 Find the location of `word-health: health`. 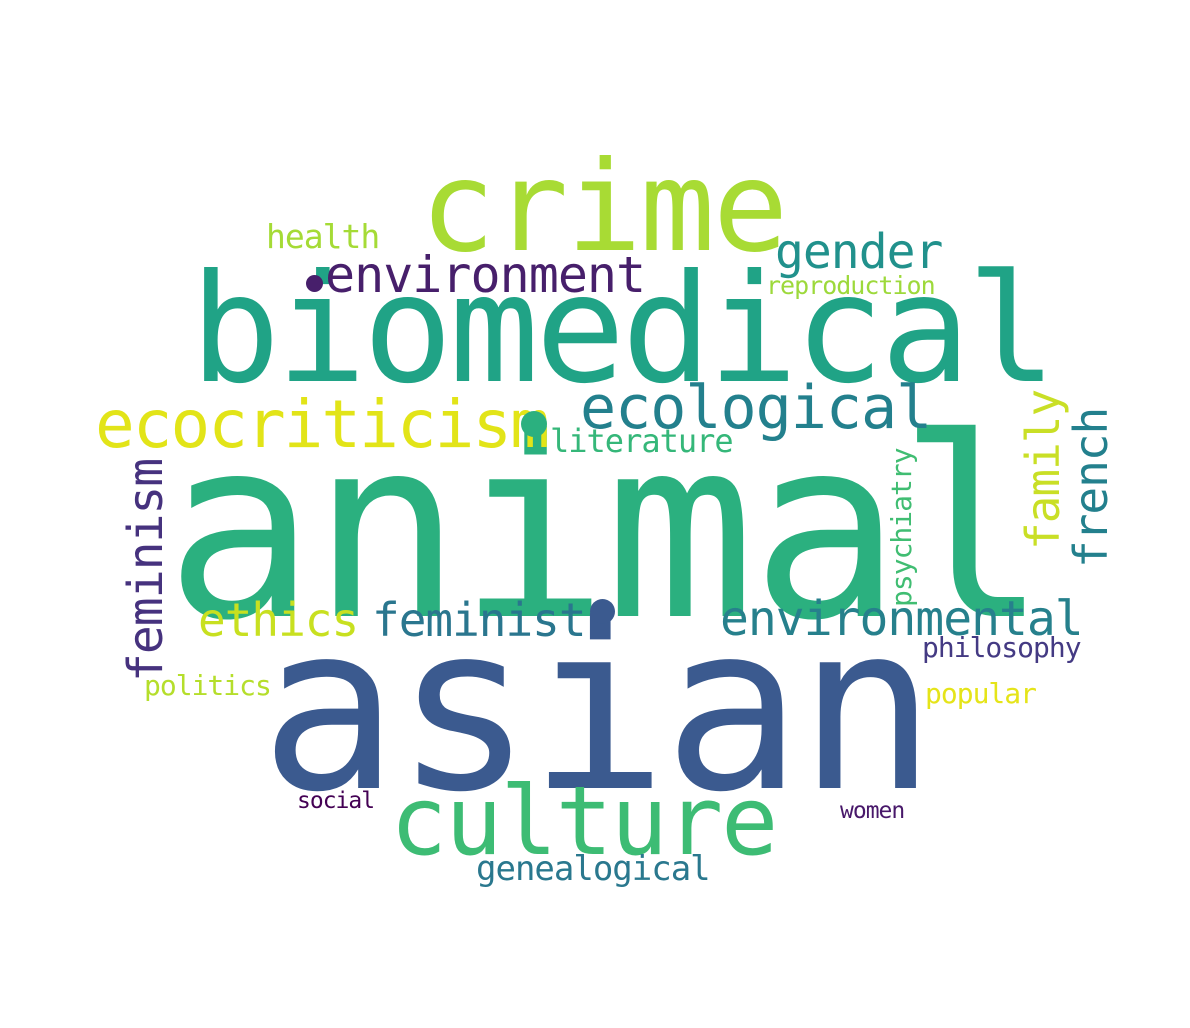

word-health: health is located at coordinates (323, 236).